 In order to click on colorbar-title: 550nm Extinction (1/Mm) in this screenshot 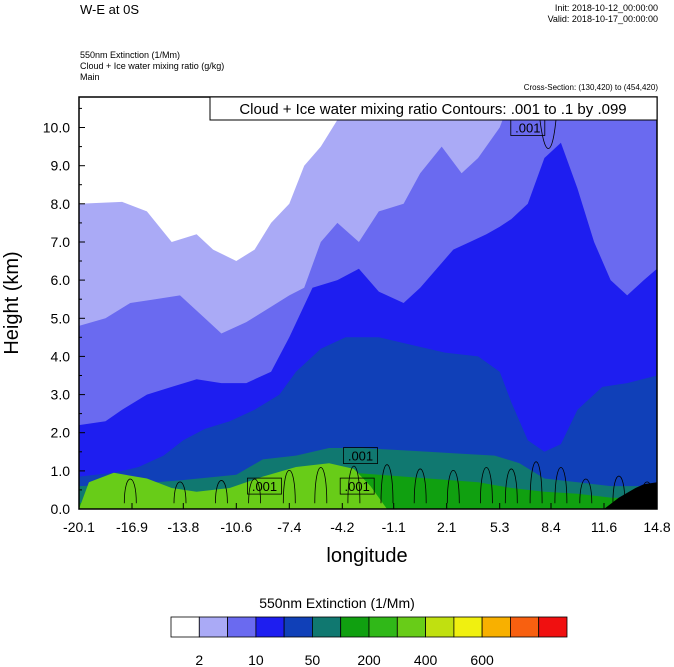, I will do `click(337, 603)`.